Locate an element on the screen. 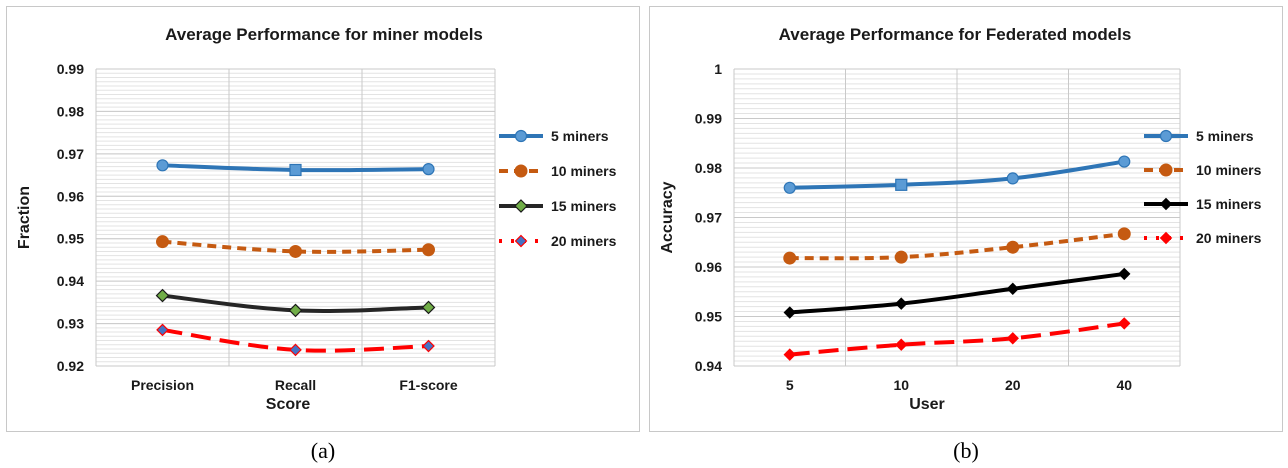  y-axis-label: Fraction is located at coordinates (24, 217).